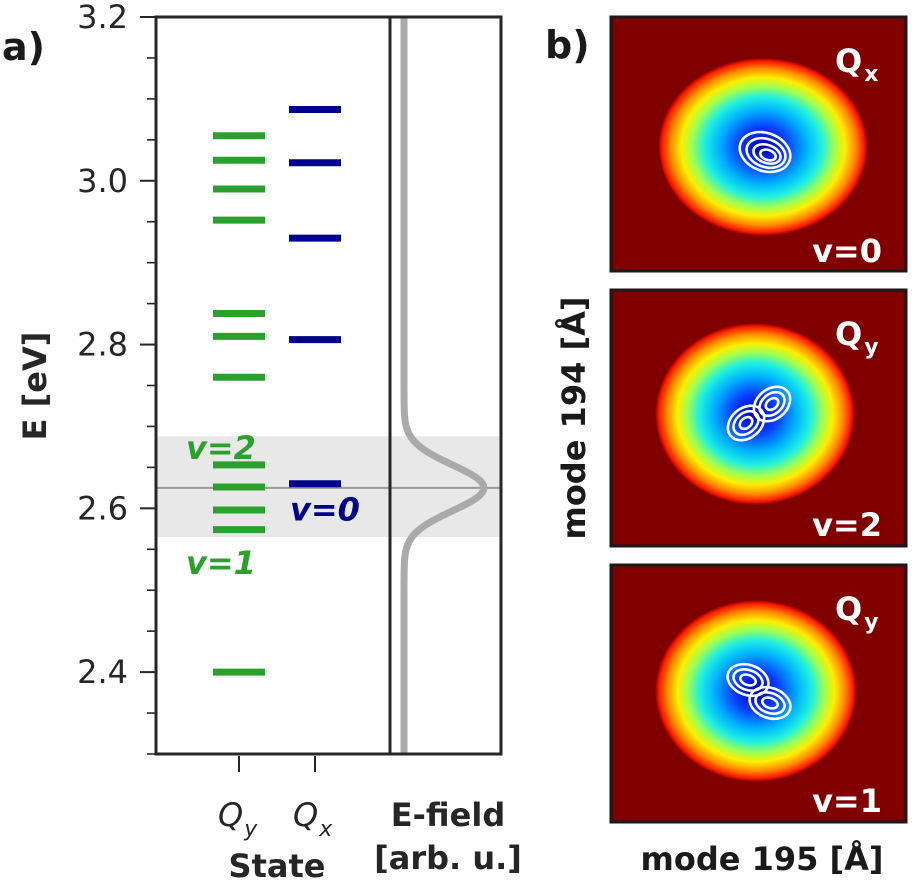 The image size is (914, 883). What do you see at coordinates (847, 801) in the screenshot?
I see `density-map-3-vib: v=1` at bounding box center [847, 801].